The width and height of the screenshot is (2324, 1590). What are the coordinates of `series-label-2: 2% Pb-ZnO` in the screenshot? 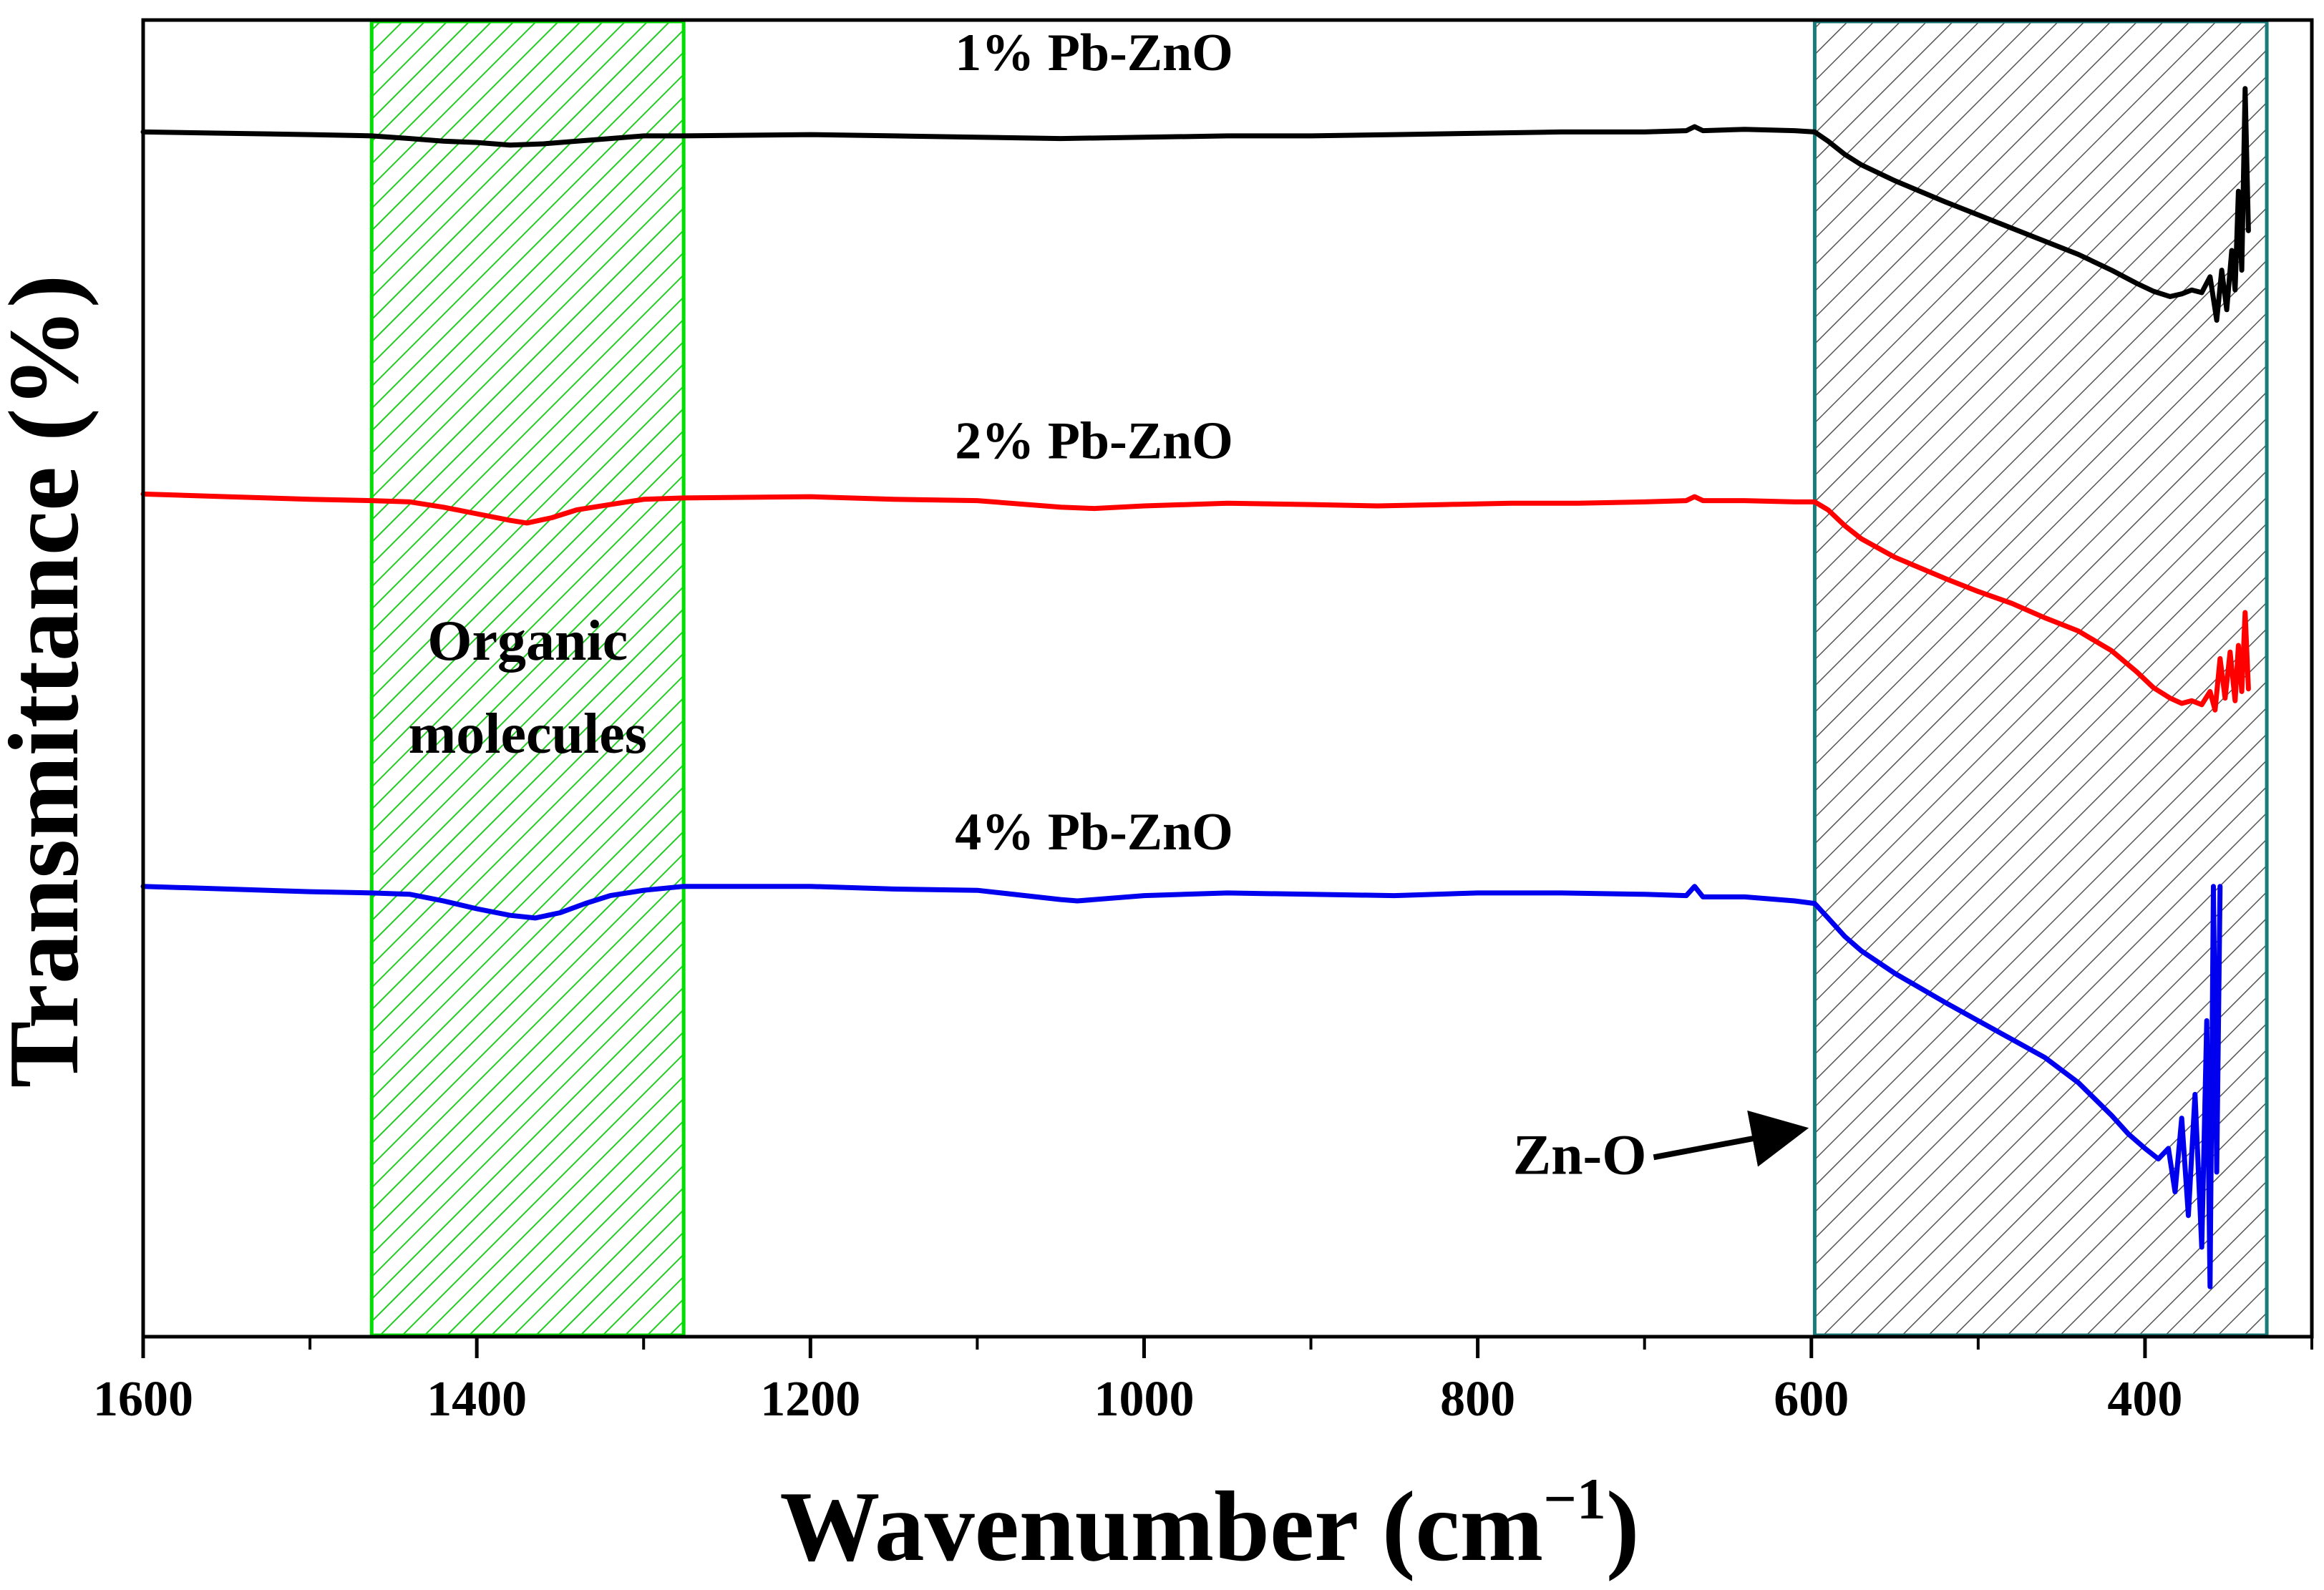 It's located at (1094, 441).